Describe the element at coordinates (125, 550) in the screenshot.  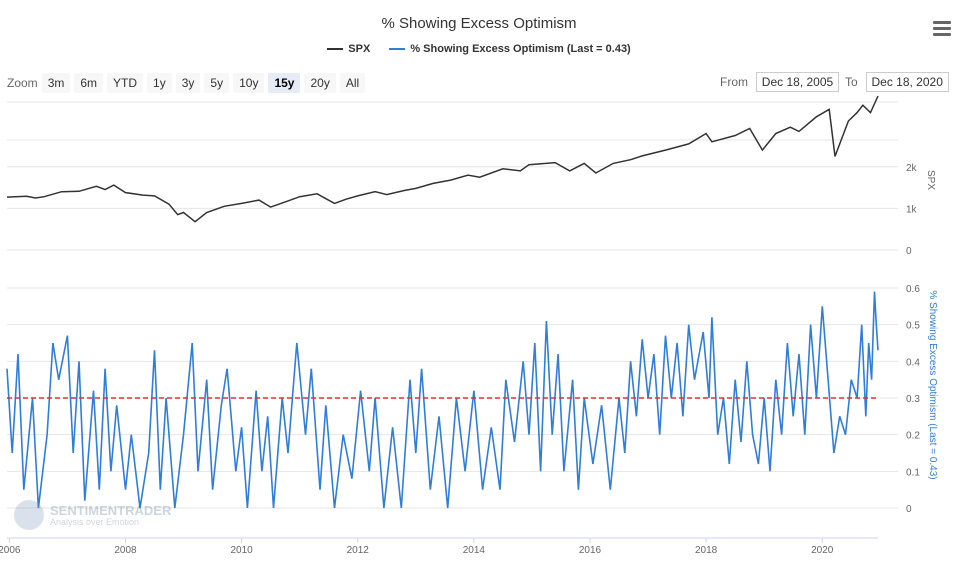
I see `x-tick-label: 2008` at that location.